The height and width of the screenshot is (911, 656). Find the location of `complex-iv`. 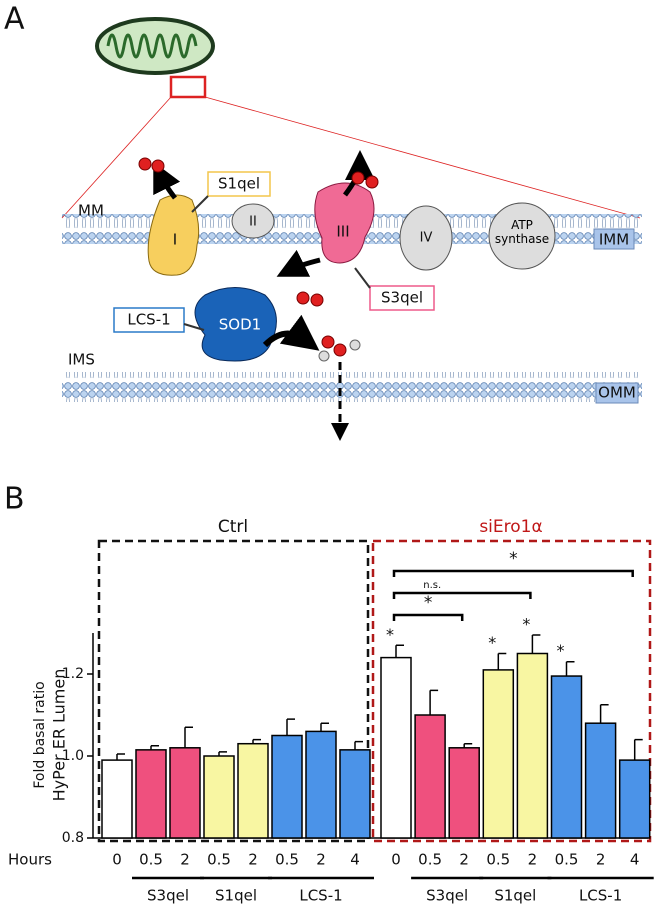

complex-iv is located at coordinates (426, 238).